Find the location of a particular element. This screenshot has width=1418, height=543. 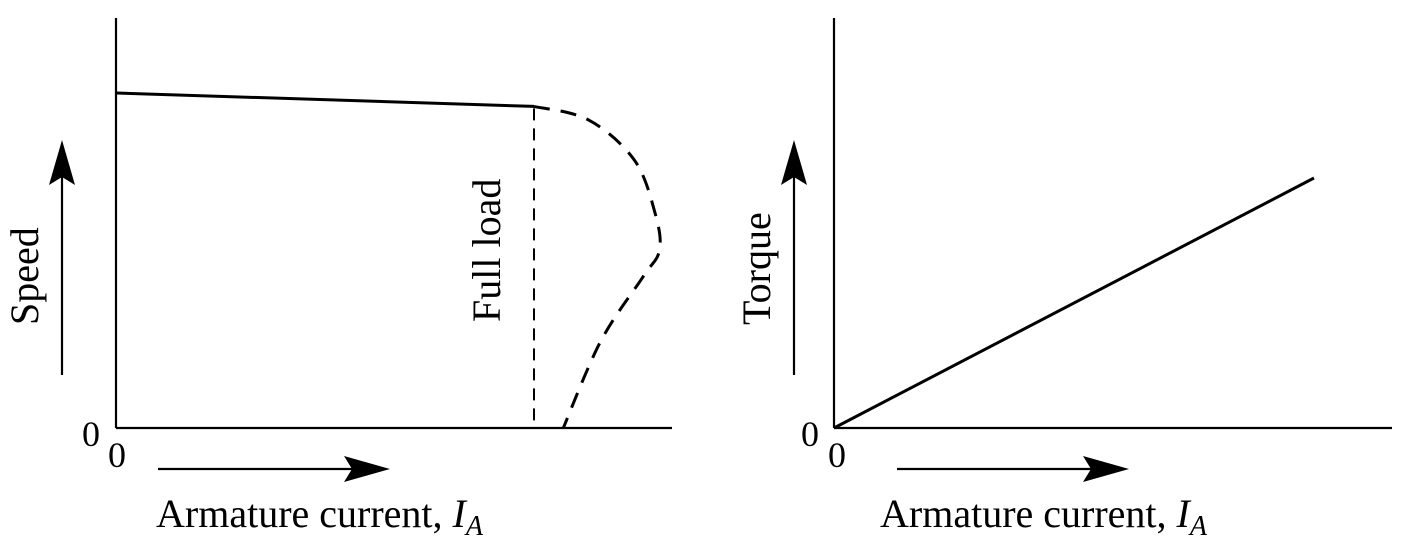

speed-x-arrow-head is located at coordinates (367, 469).